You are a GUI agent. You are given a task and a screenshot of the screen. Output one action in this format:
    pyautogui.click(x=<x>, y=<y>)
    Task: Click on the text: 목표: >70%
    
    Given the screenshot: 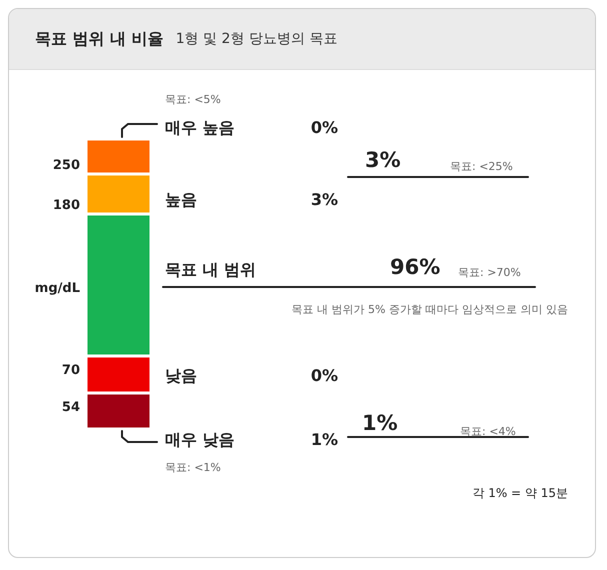 What is the action you would take?
    pyautogui.click(x=489, y=272)
    